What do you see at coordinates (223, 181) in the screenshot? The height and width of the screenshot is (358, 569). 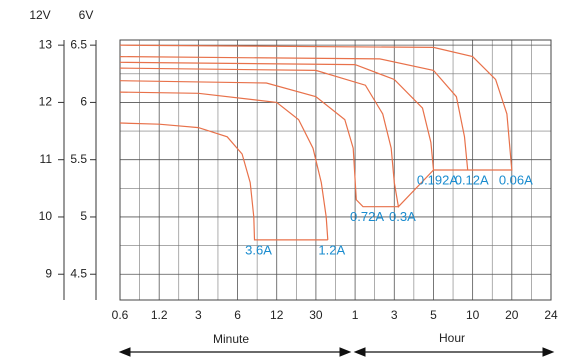 I see `discharge-curve` at bounding box center [223, 181].